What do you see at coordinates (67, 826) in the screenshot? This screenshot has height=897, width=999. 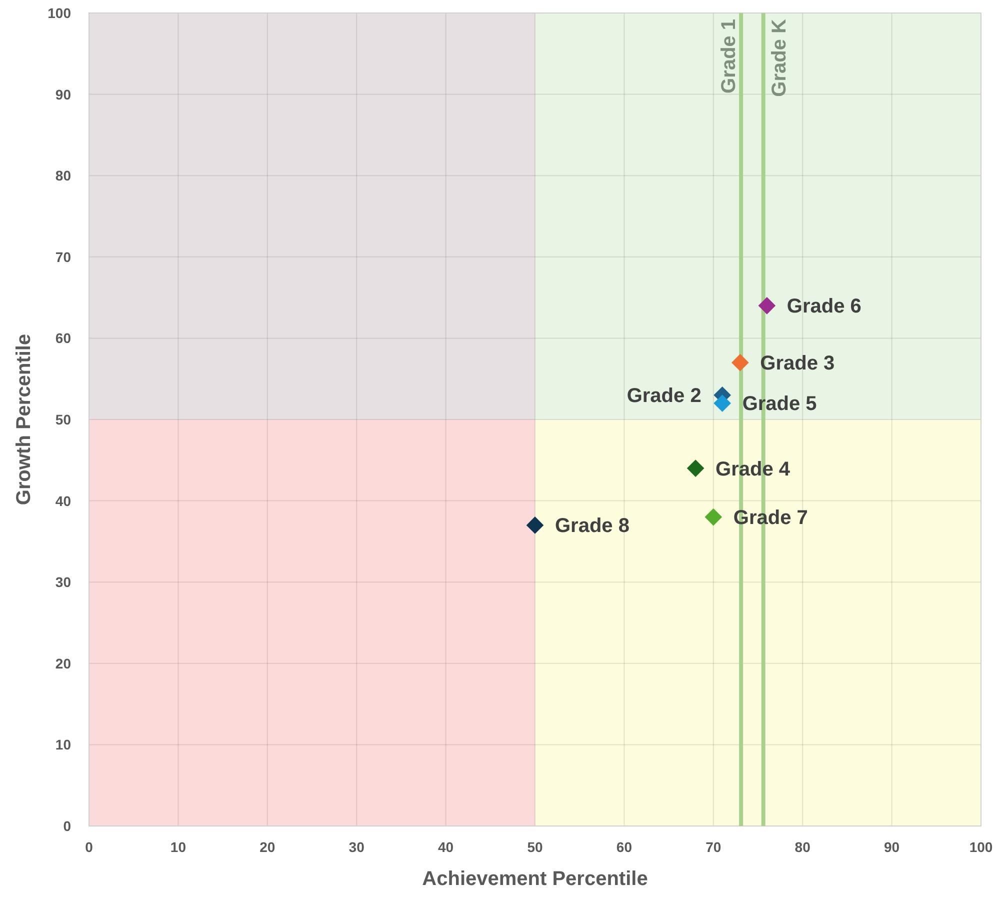 I see `y-tick-label: 0` at bounding box center [67, 826].